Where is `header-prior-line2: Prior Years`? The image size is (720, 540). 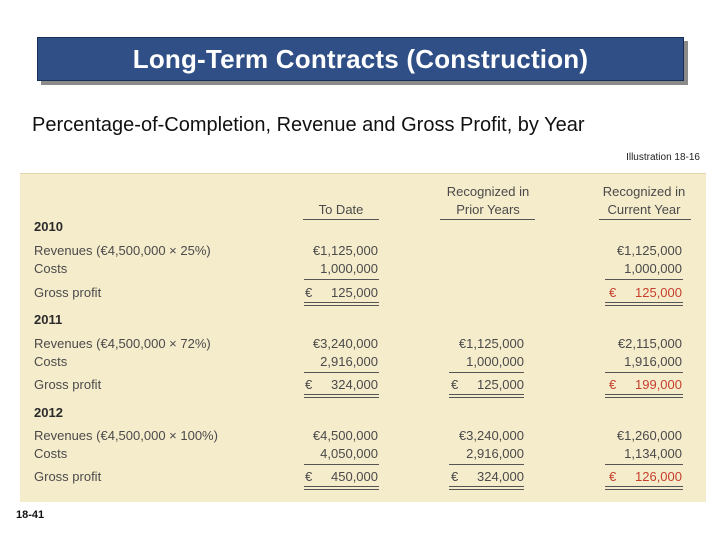 header-prior-line2: Prior Years is located at coordinates (488, 209).